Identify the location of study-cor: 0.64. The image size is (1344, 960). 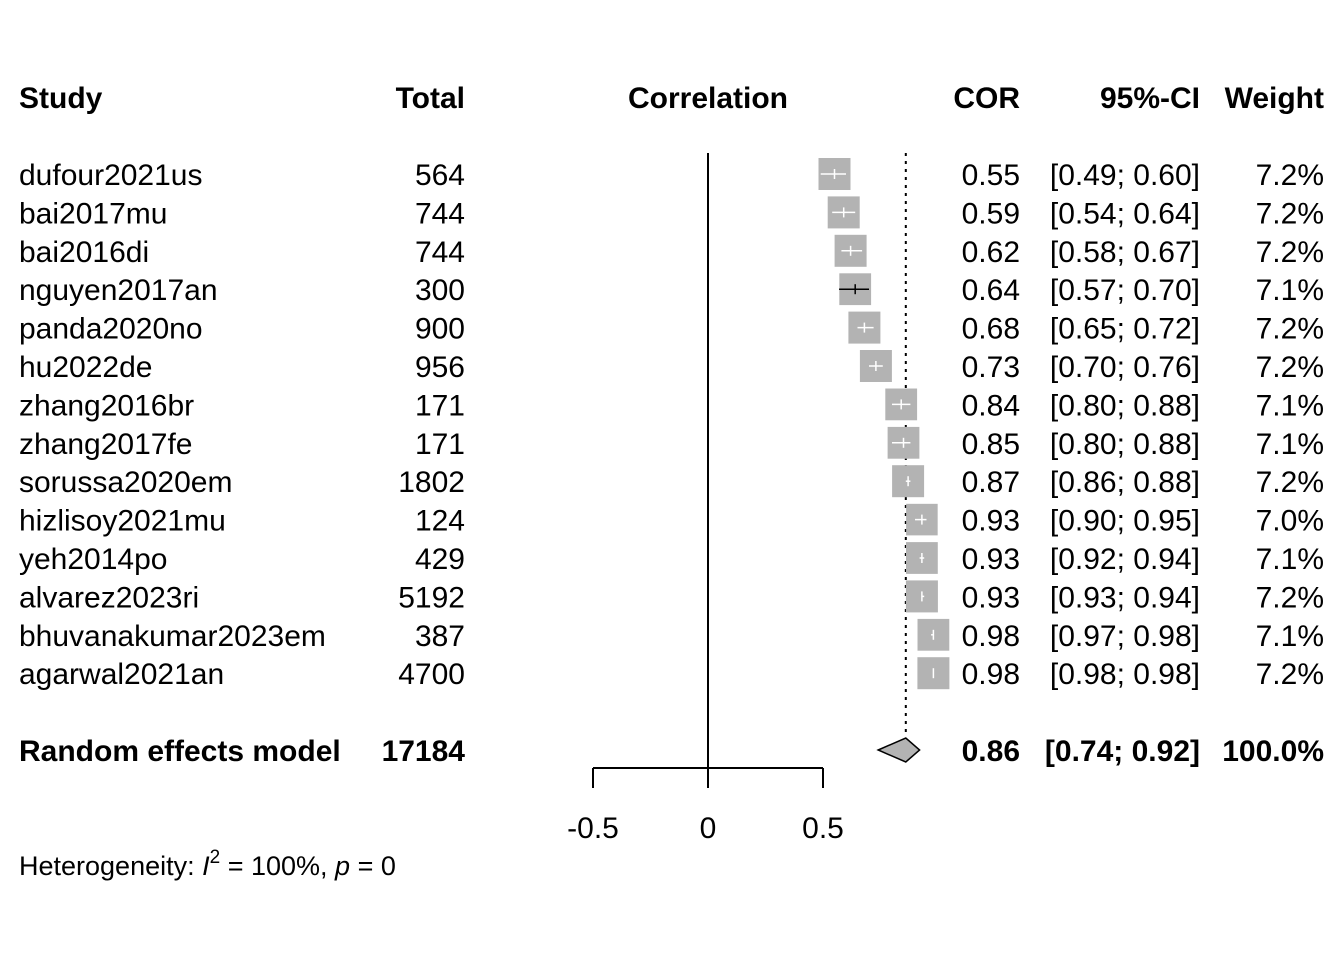
(991, 290).